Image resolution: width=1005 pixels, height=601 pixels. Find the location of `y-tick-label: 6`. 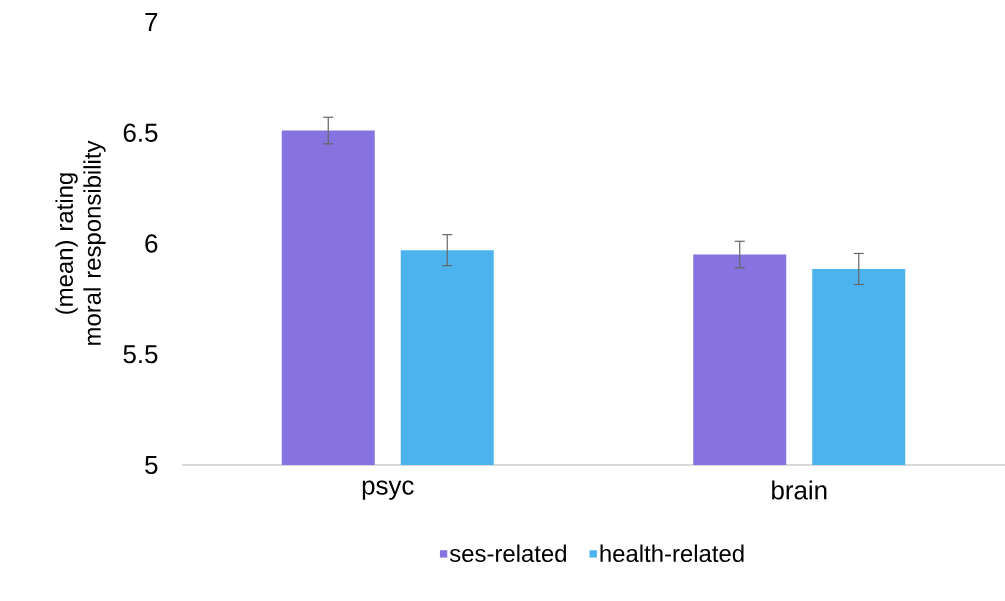

y-tick-label: 6 is located at coordinates (151, 243).